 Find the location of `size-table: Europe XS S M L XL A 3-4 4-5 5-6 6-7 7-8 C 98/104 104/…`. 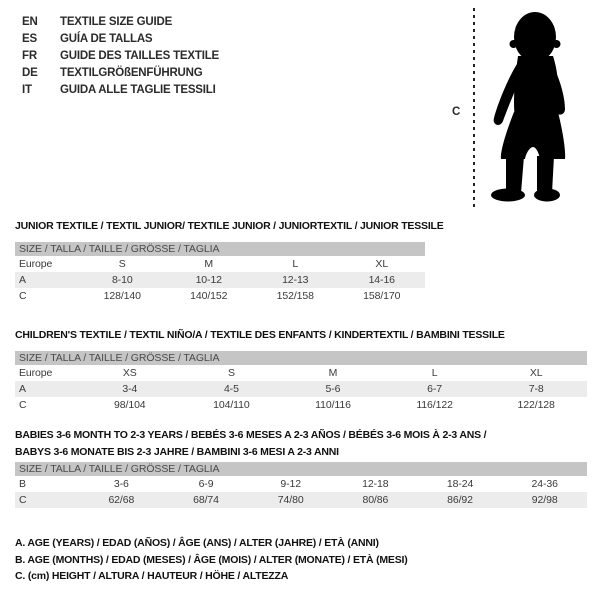

size-table: Europe XS S M L XL A 3-4 4-5 5-6 6-7 7-8 C 98/104 104/… is located at coordinates (301, 389).